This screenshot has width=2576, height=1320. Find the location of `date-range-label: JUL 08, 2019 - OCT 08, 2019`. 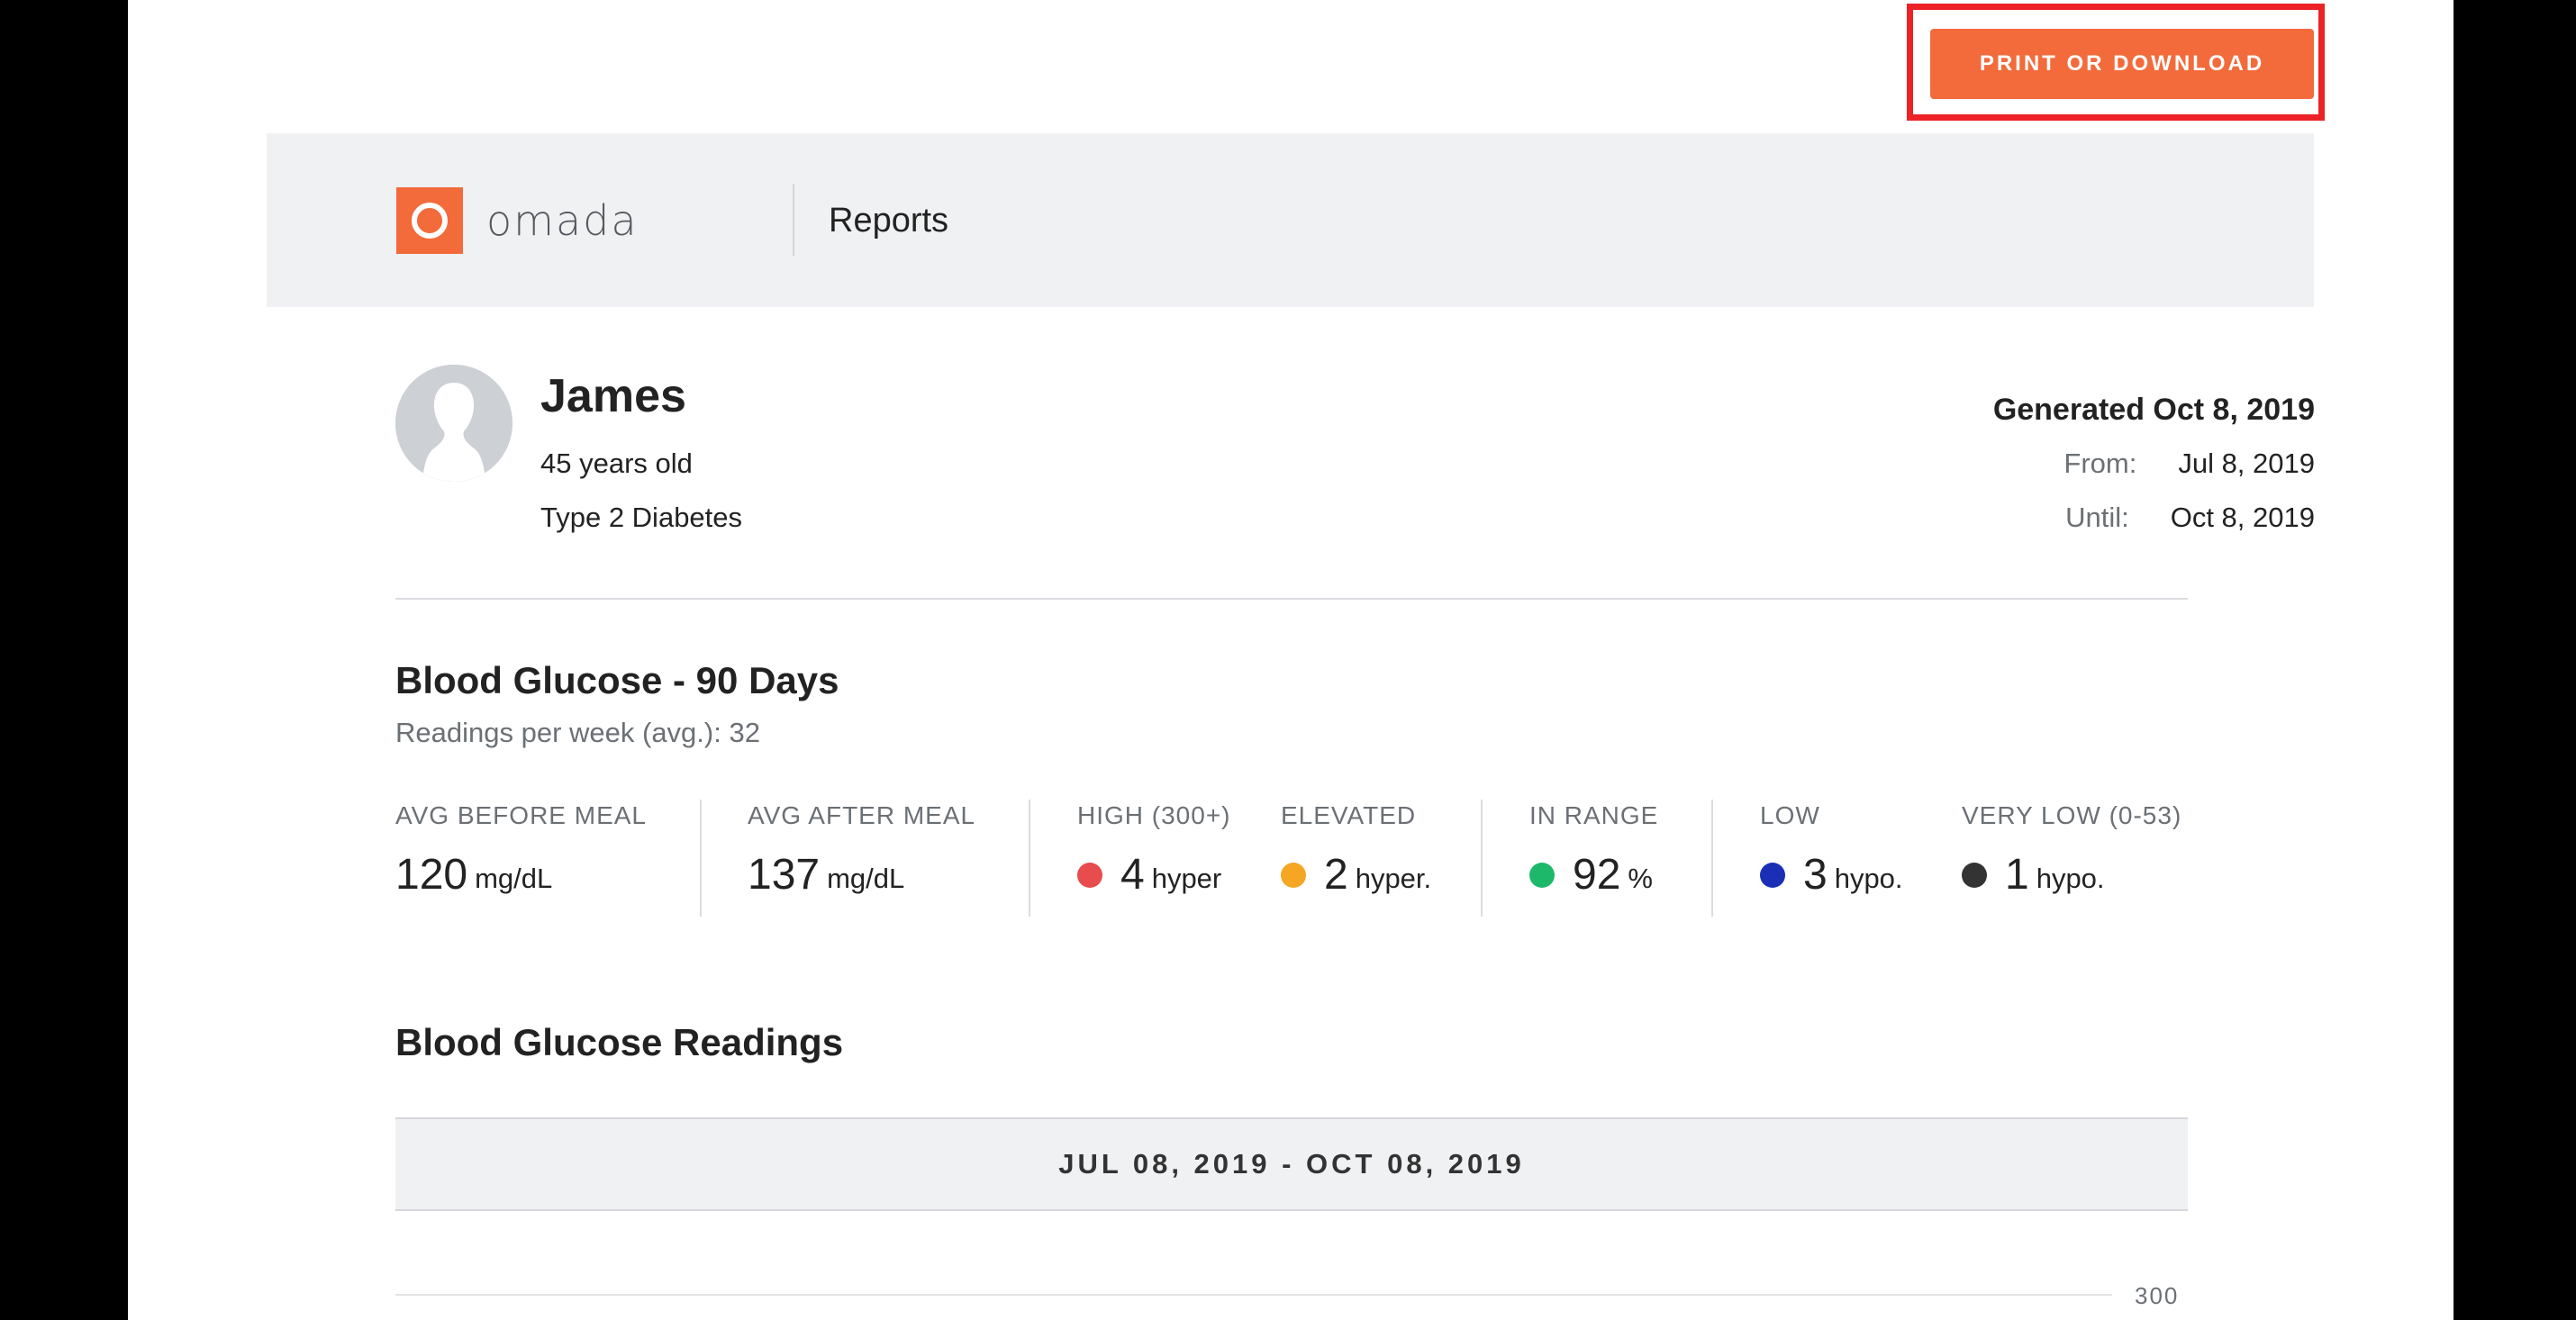

date-range-label: JUL 08, 2019 - OCT 08, 2019 is located at coordinates (1291, 1164).